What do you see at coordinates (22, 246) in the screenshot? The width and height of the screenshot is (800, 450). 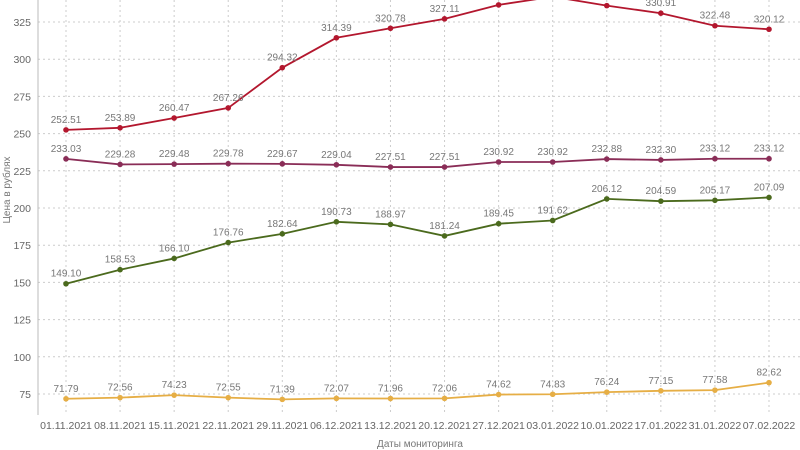 I see `y-tick-label: 175` at bounding box center [22, 246].